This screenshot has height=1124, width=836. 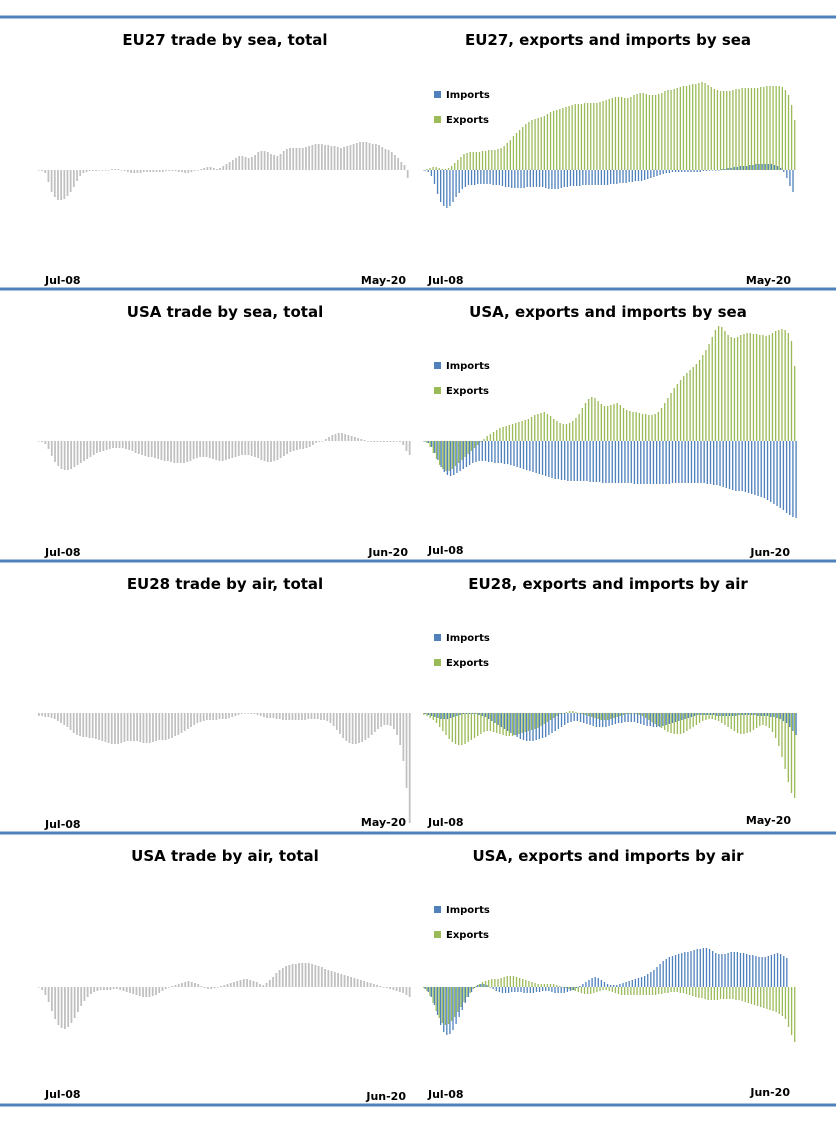 What do you see at coordinates (768, 280) in the screenshot?
I see `x-tick-end: May-20` at bounding box center [768, 280].